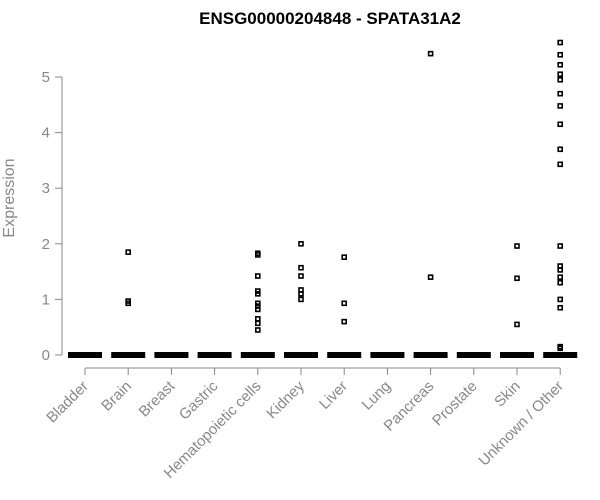 This screenshot has height=500, width=600. Describe the element at coordinates (46, 355) in the screenshot. I see `y-tick-label: 0` at that location.